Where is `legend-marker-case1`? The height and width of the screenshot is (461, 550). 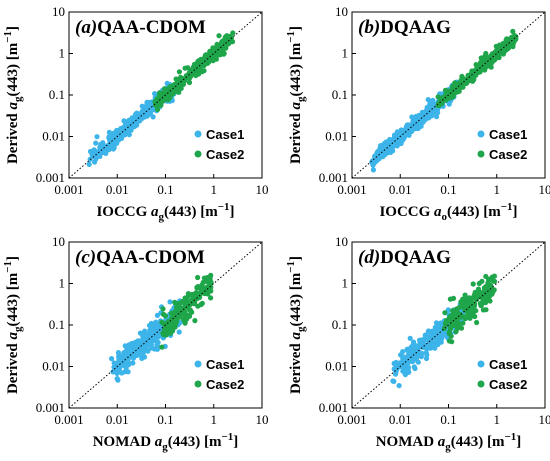 legend-marker-case1 is located at coordinates (481, 364).